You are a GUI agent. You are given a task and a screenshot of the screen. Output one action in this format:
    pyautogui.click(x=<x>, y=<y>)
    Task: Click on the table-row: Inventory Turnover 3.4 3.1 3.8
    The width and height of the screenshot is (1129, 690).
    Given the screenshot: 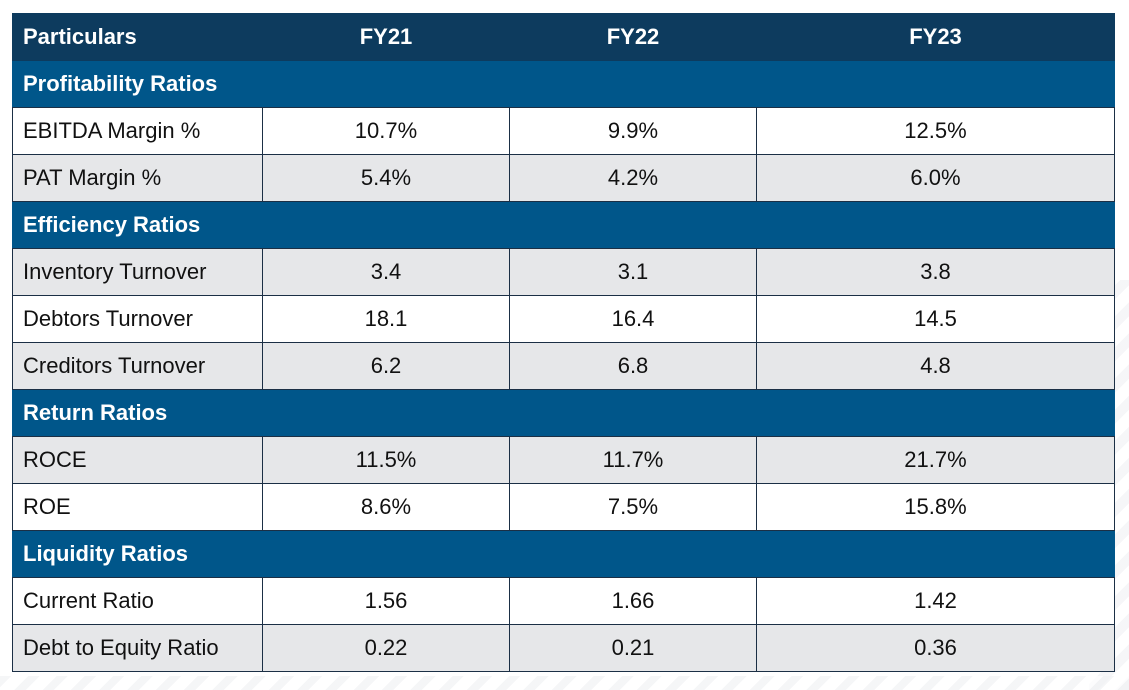 What is the action you would take?
    pyautogui.click(x=563, y=272)
    